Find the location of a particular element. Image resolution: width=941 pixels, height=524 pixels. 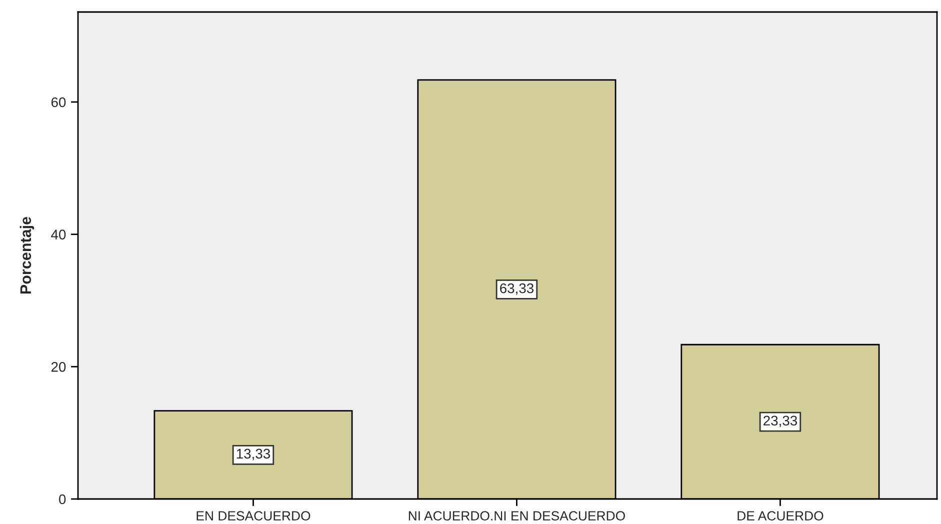

x-tick-label: NI ACUERDO.NI EN DESACUERDO is located at coordinates (516, 515).